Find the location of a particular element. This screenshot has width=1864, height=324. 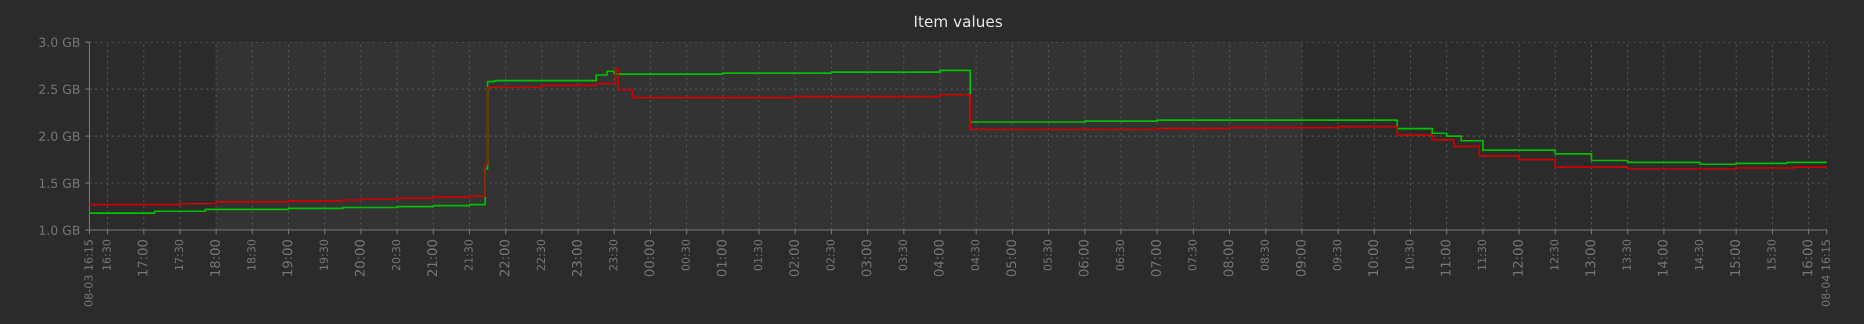

x-tick-label: 10:30 is located at coordinates (1409, 254).